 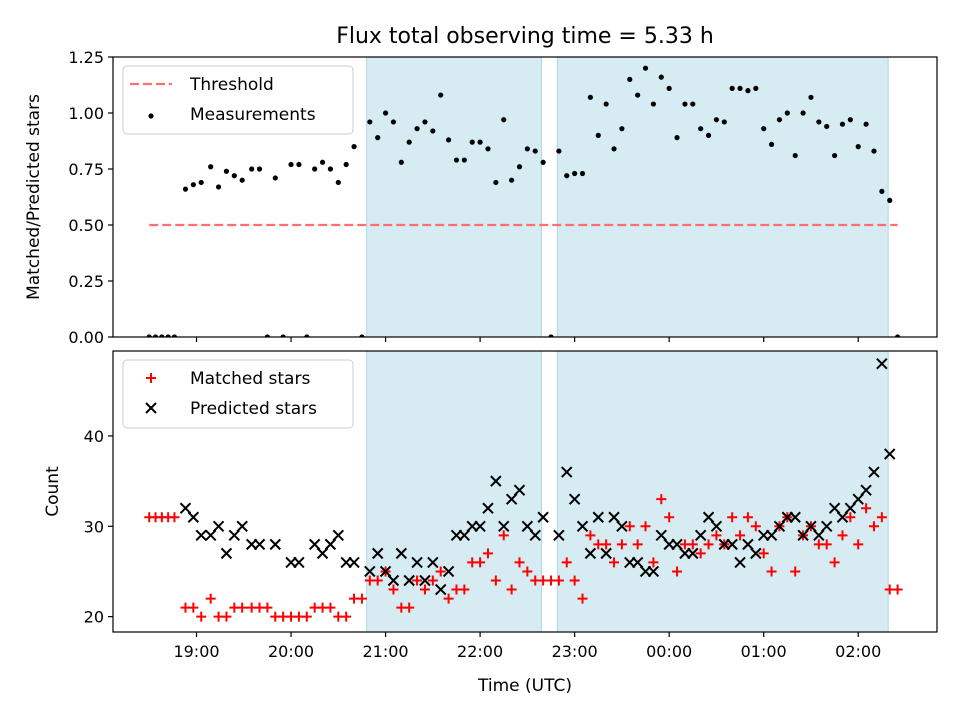 I want to click on y-tick-label: 20, so click(x=94, y=617).